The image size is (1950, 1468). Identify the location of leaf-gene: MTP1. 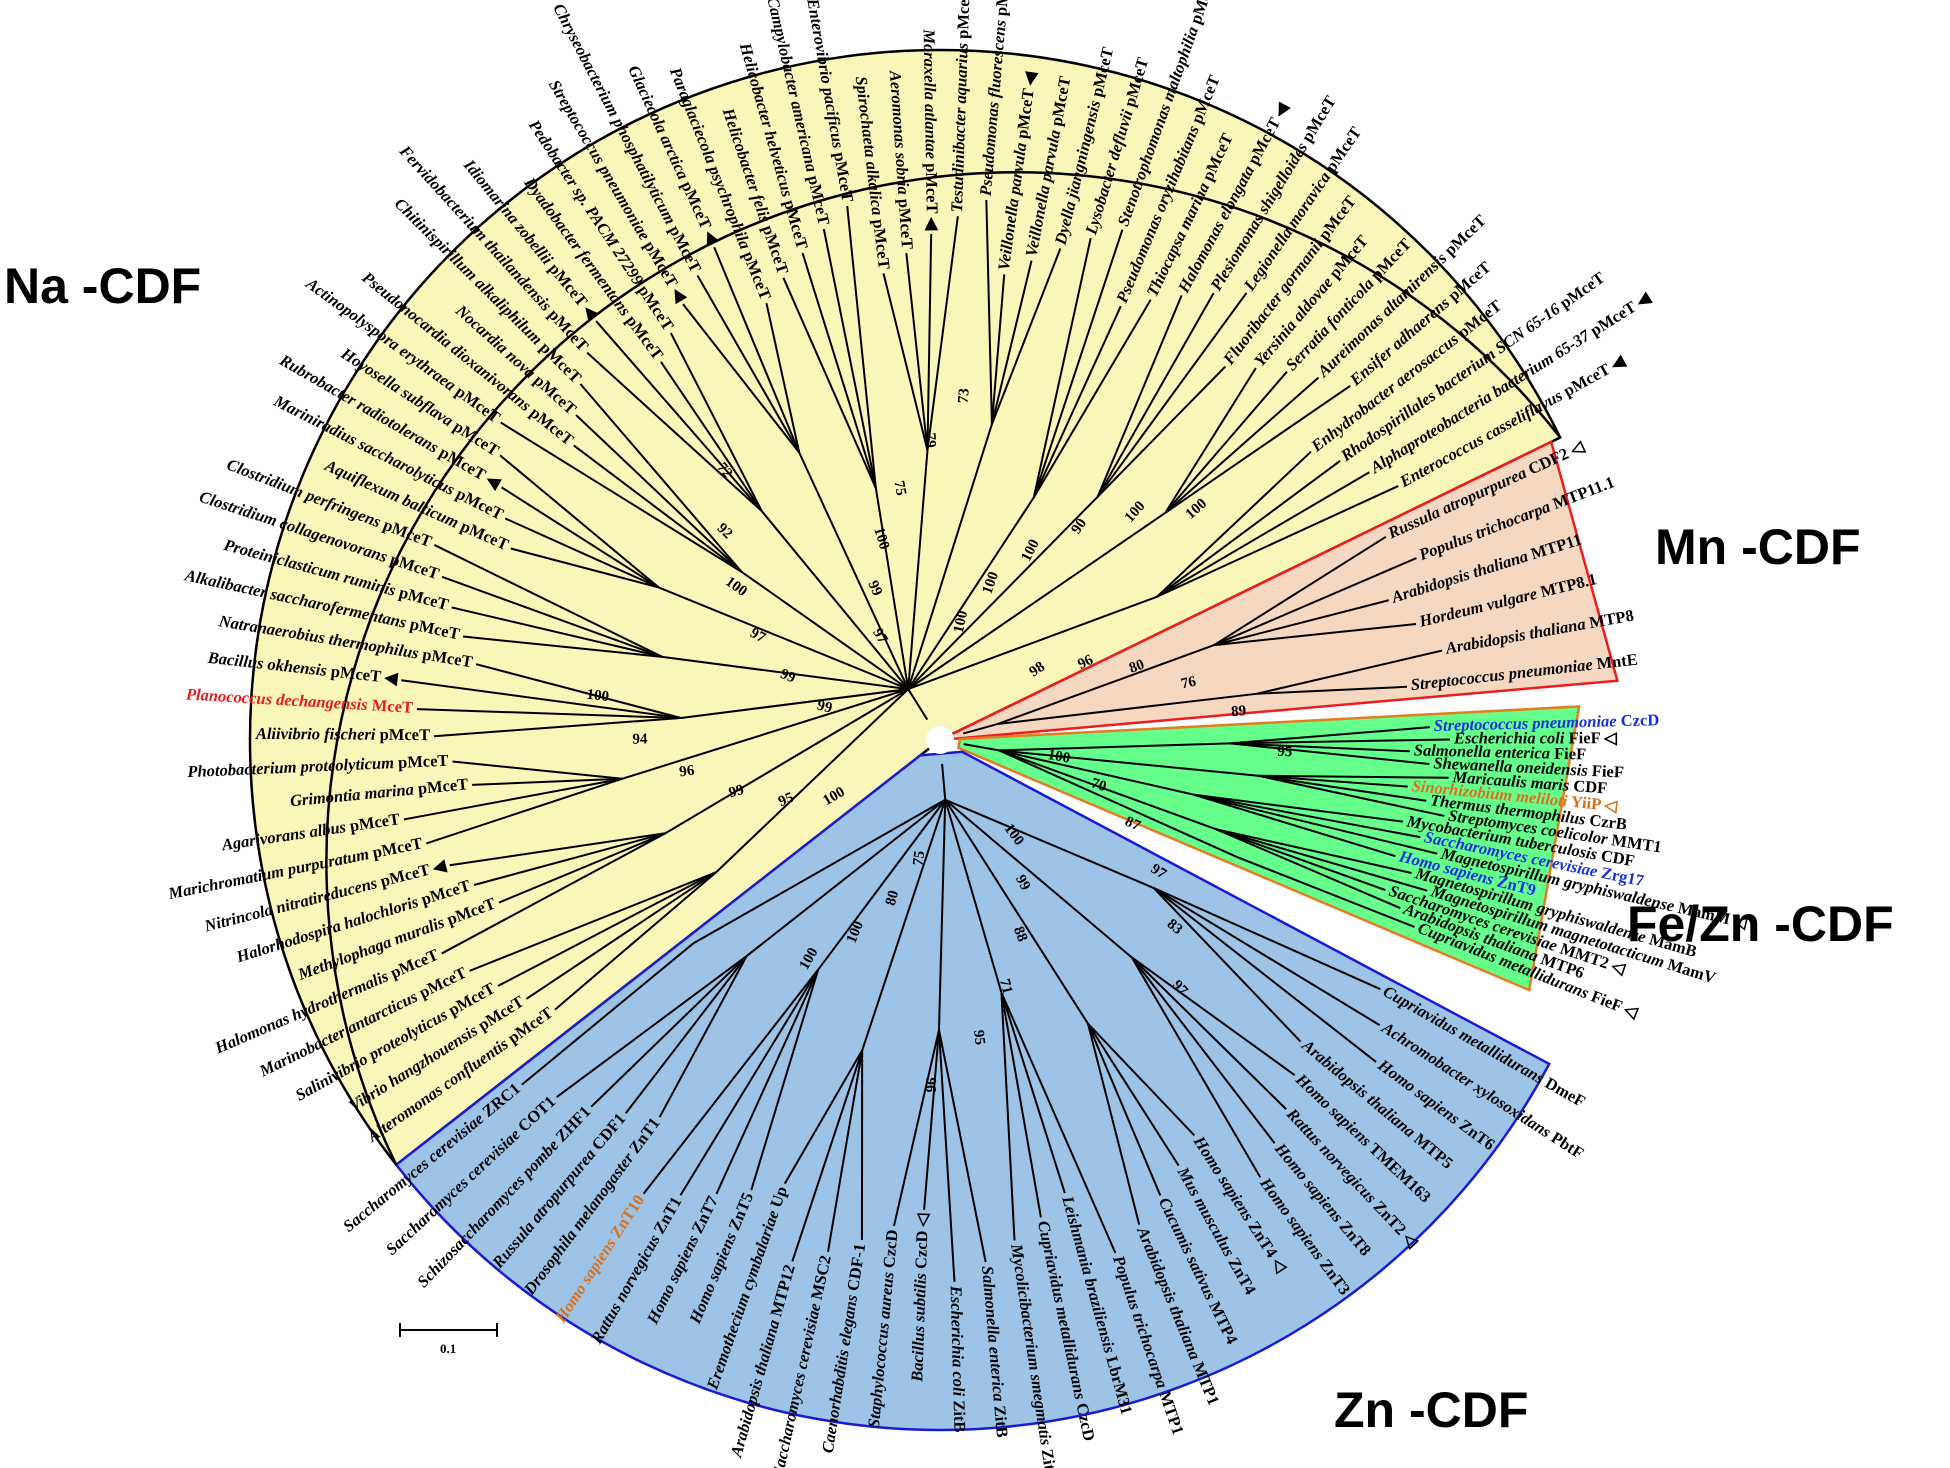
(1171, 1410).